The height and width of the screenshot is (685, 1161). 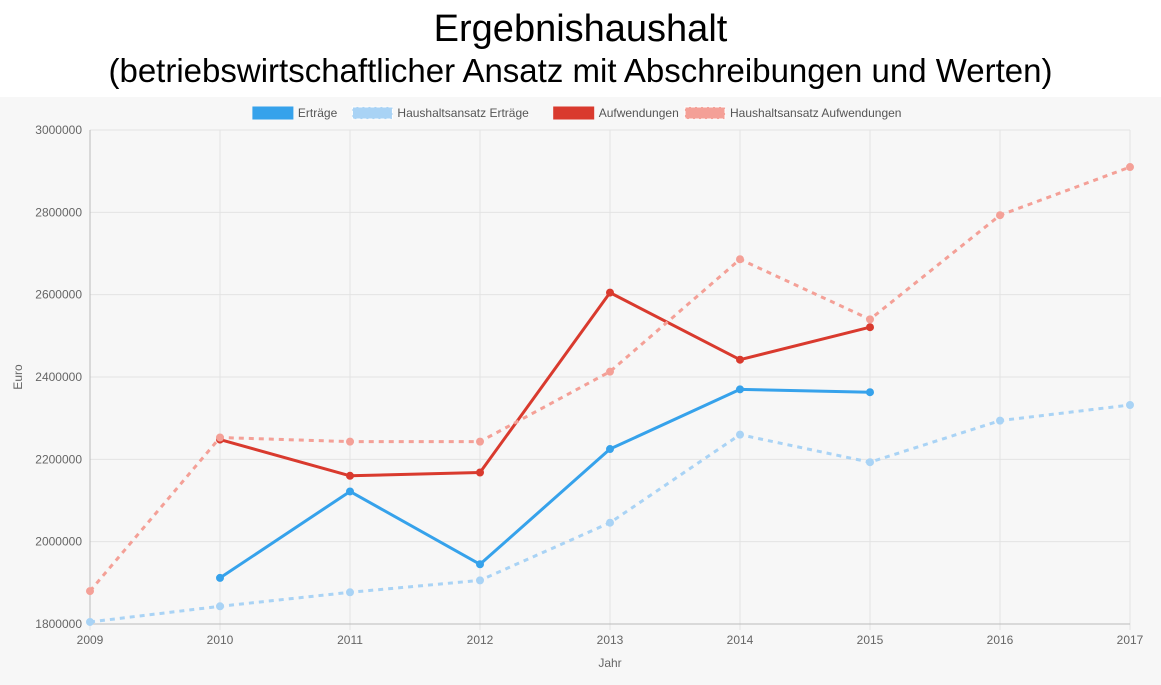 What do you see at coordinates (58, 459) in the screenshot?
I see `y-tick-label: 2200000` at bounding box center [58, 459].